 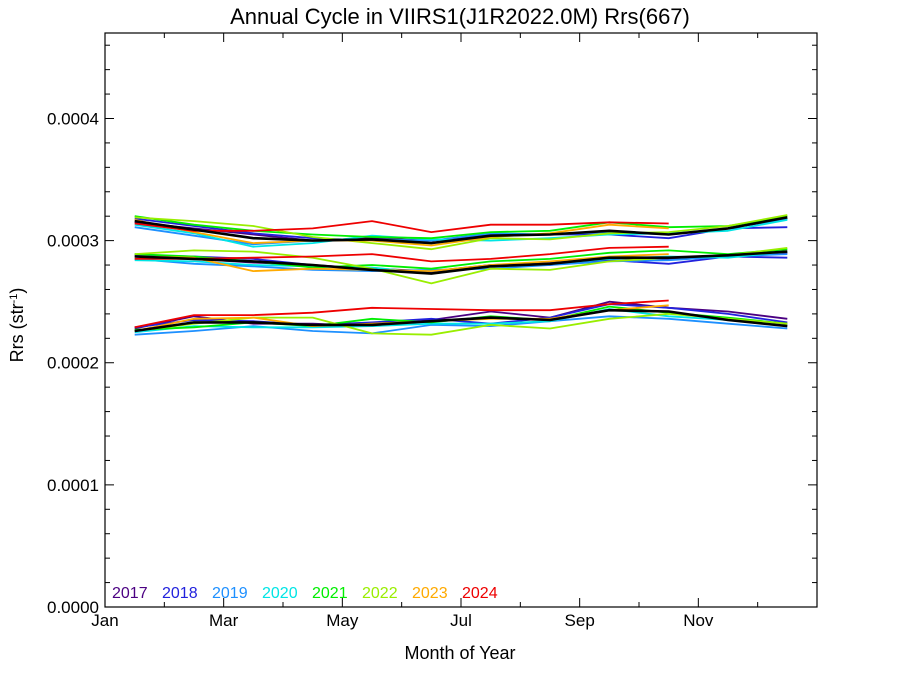 I want to click on x-tick-label: Sep, so click(x=580, y=620).